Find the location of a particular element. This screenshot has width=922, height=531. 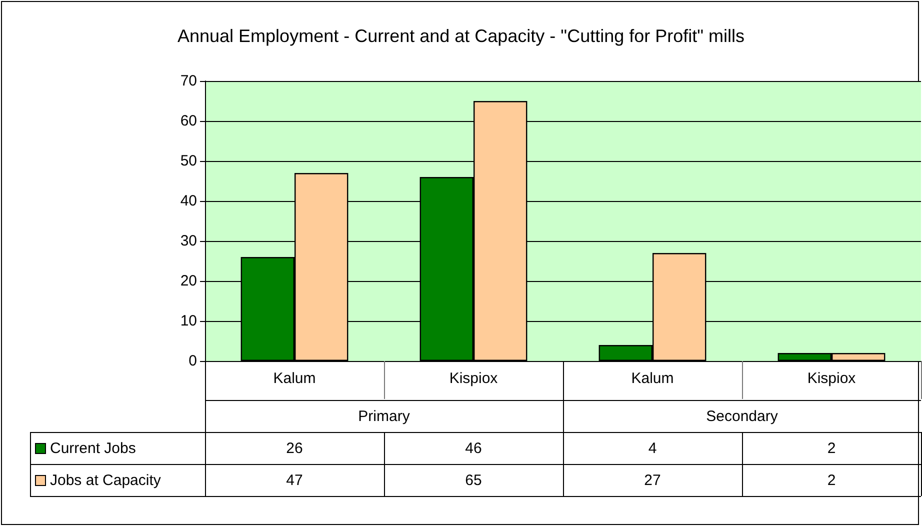

legend-label: Jobs at Capacity is located at coordinates (105, 480).